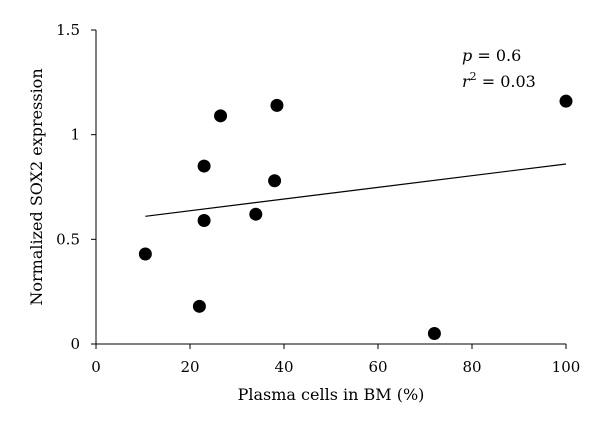 This screenshot has width=600, height=426. Describe the element at coordinates (356, 190) in the screenshot. I see `regression-line` at that location.